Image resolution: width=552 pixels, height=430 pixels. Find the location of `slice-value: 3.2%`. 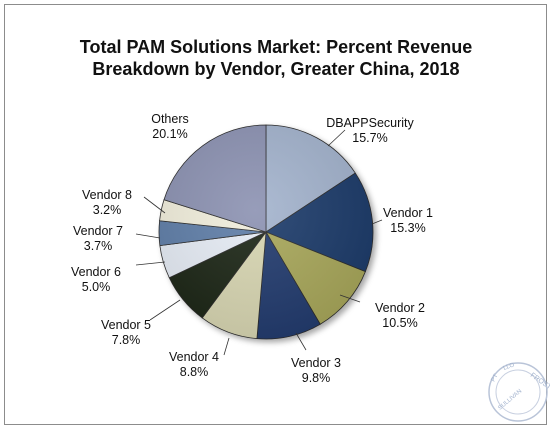

slice-value: 3.2% is located at coordinates (107, 210).